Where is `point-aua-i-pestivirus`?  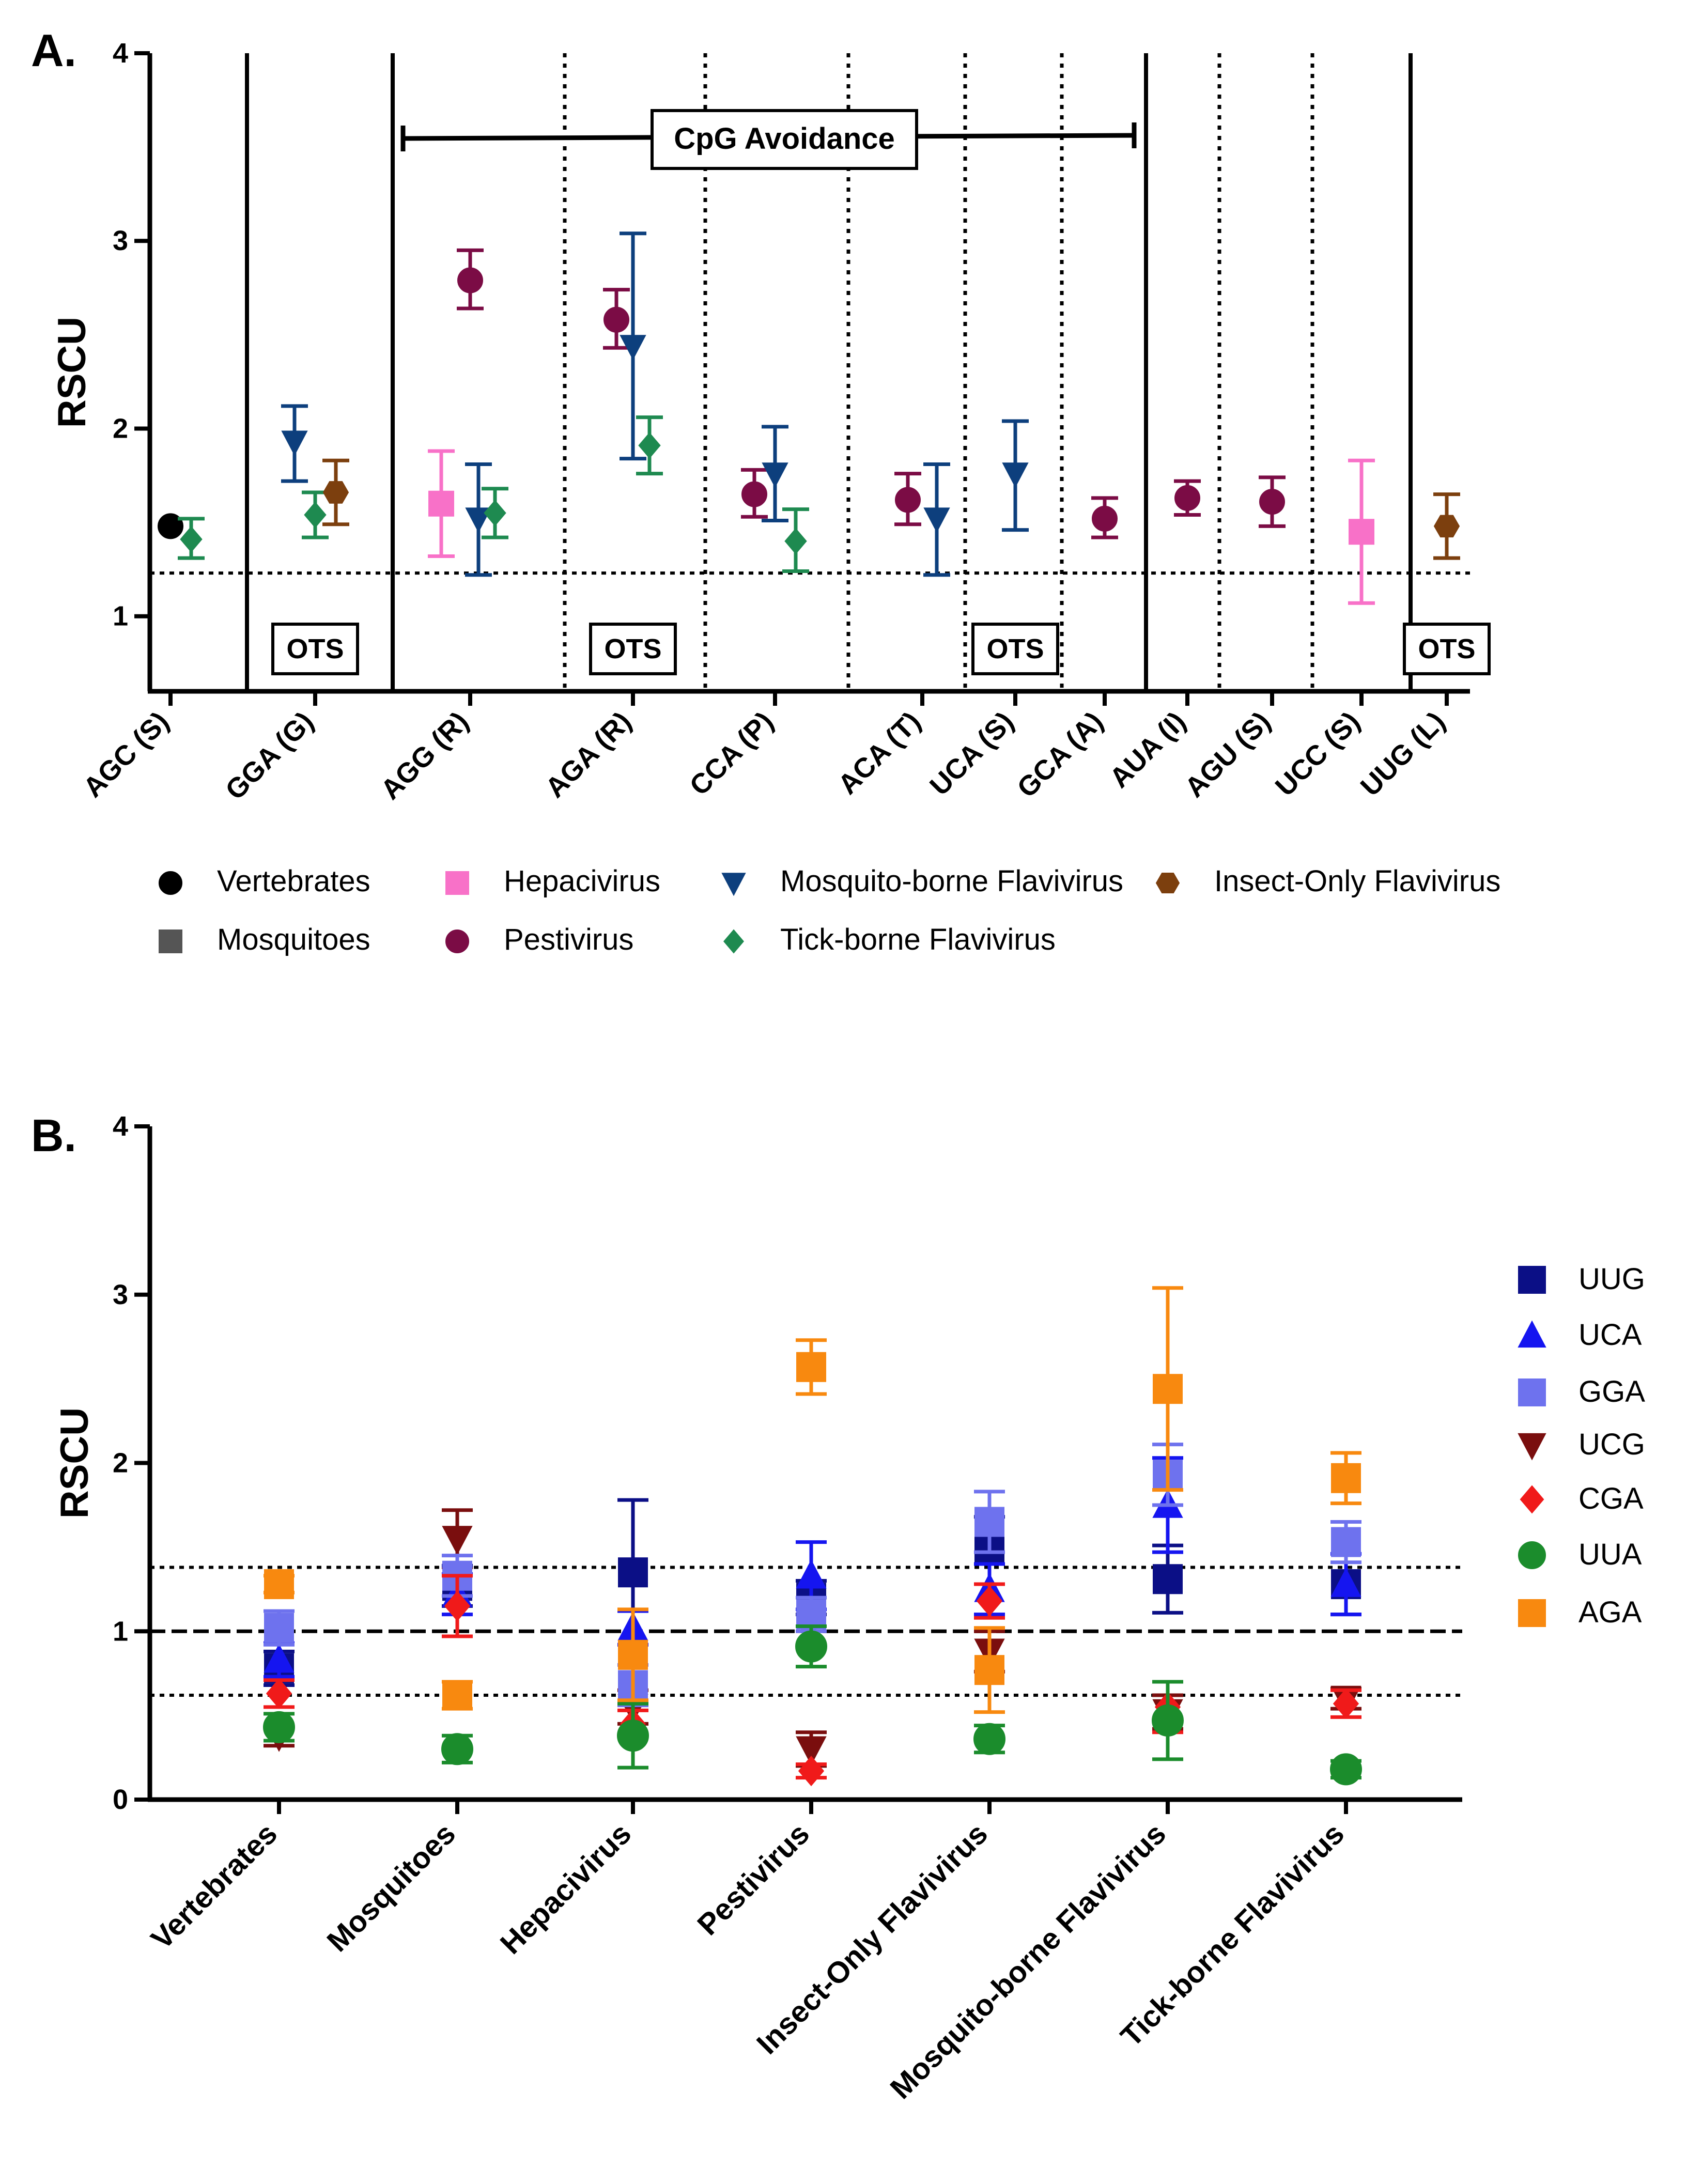
point-aua-i-pestivirus is located at coordinates (1187, 498).